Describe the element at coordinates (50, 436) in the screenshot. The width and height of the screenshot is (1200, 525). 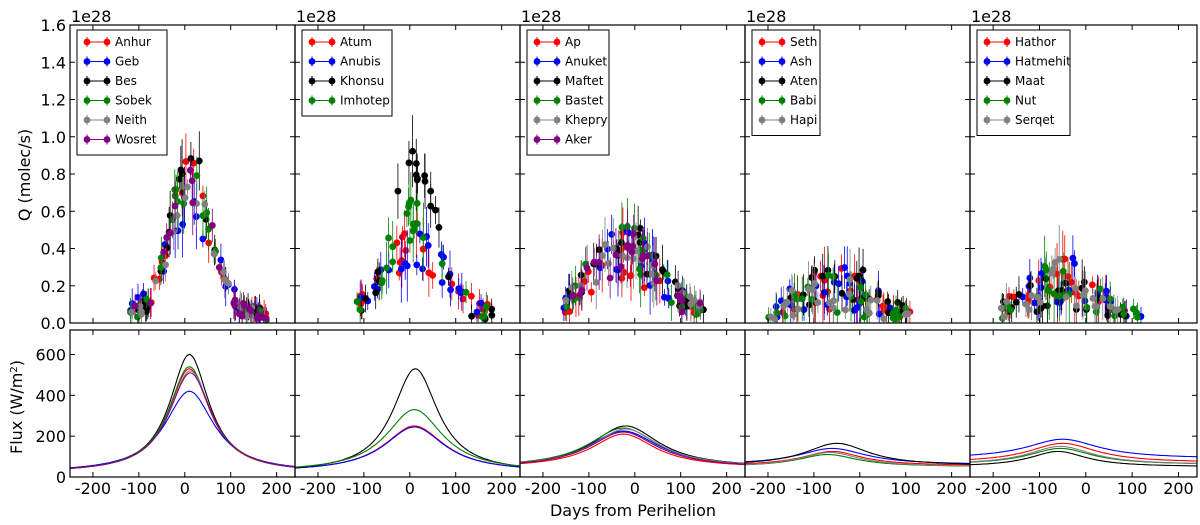
I see `bottom-y-tick-label: 200` at that location.